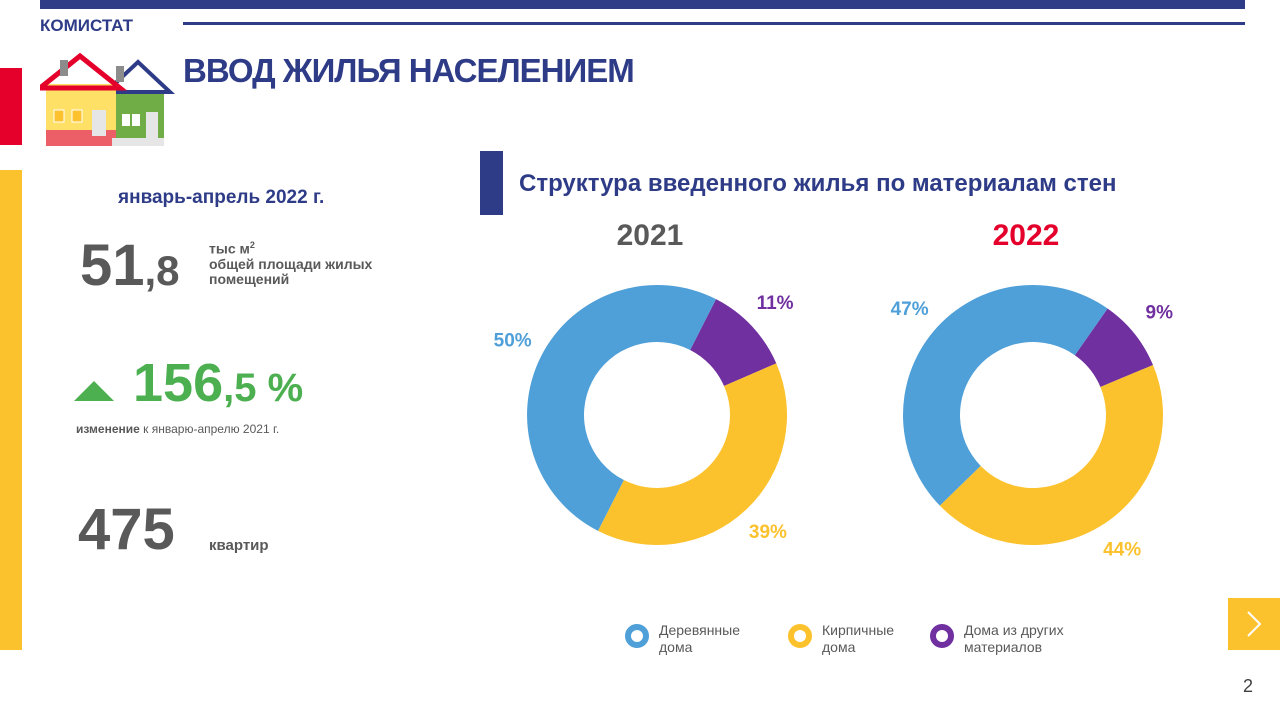  I want to click on change-label: изменение к январю-апрелю 2021 г., so click(177, 429).